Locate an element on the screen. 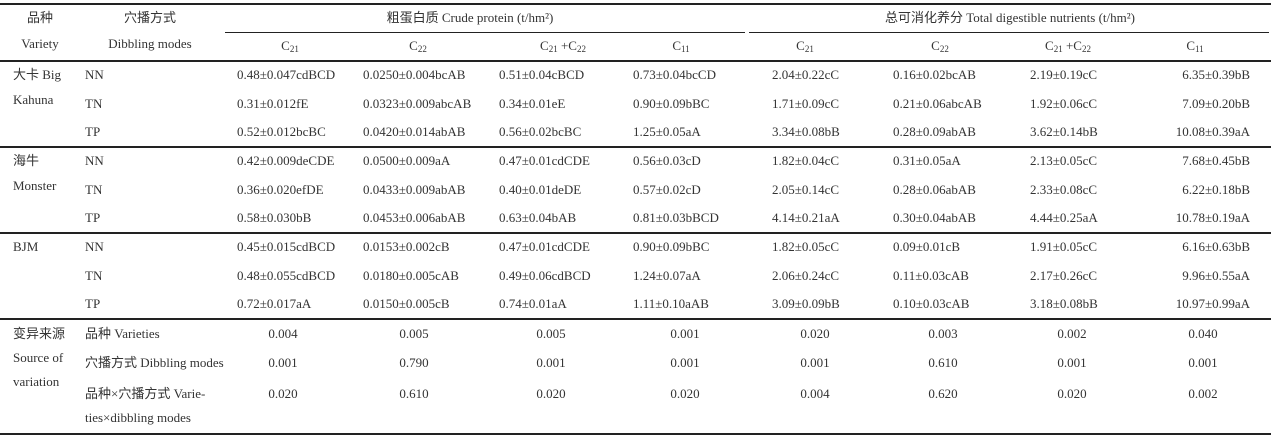  tdn-cell: 10.97±0.99aA is located at coordinates (1212, 303).